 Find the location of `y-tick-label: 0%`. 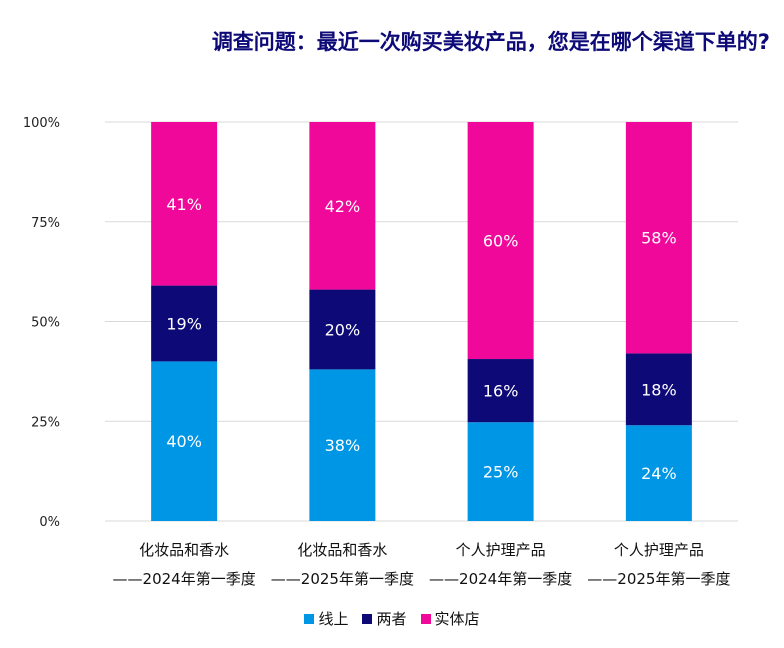

y-tick-label: 0% is located at coordinates (49, 522).